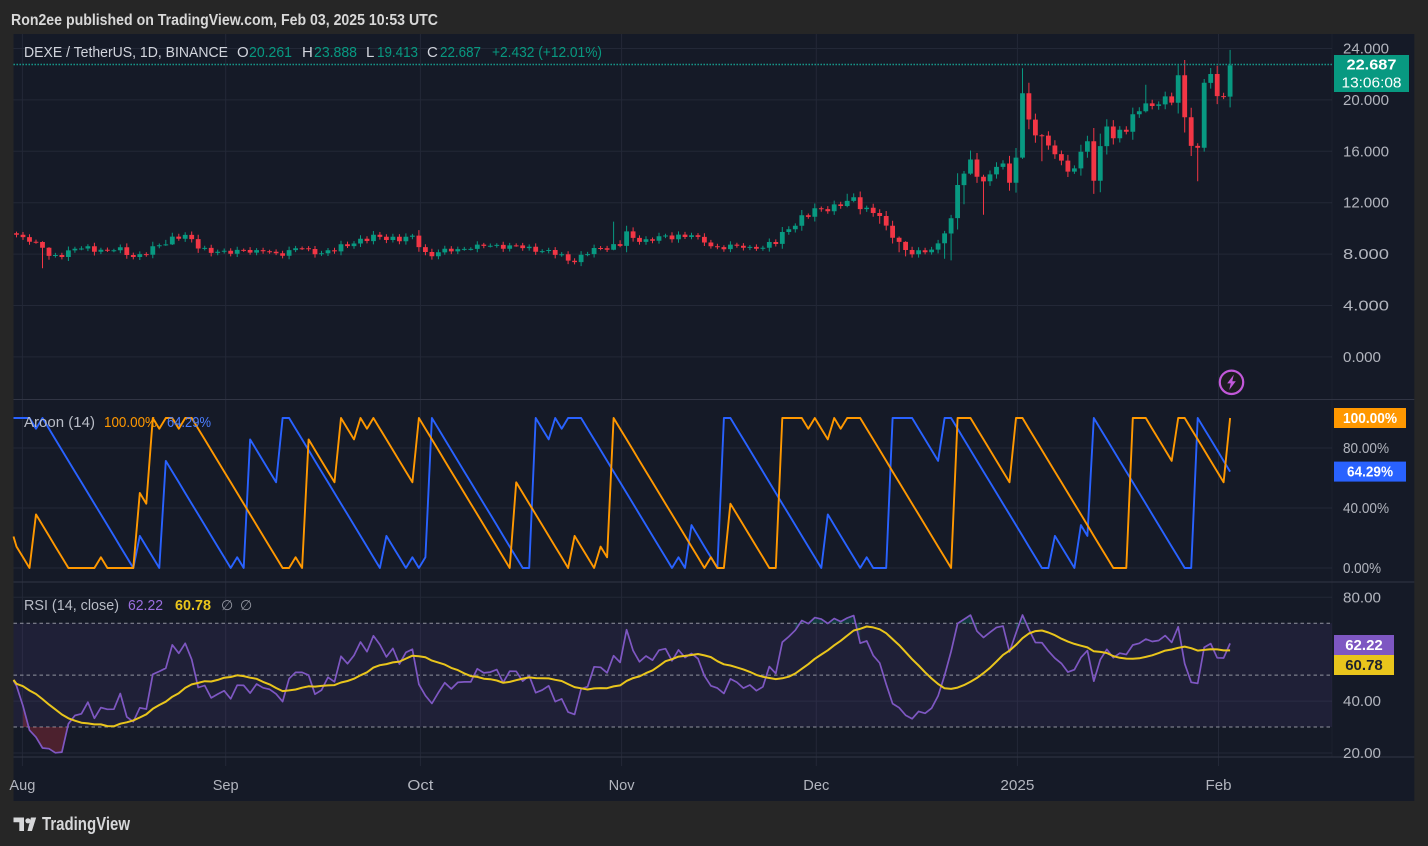 The image size is (1428, 846). What do you see at coordinates (1366, 100) in the screenshot?
I see `svg-text: 20.000` at bounding box center [1366, 100].